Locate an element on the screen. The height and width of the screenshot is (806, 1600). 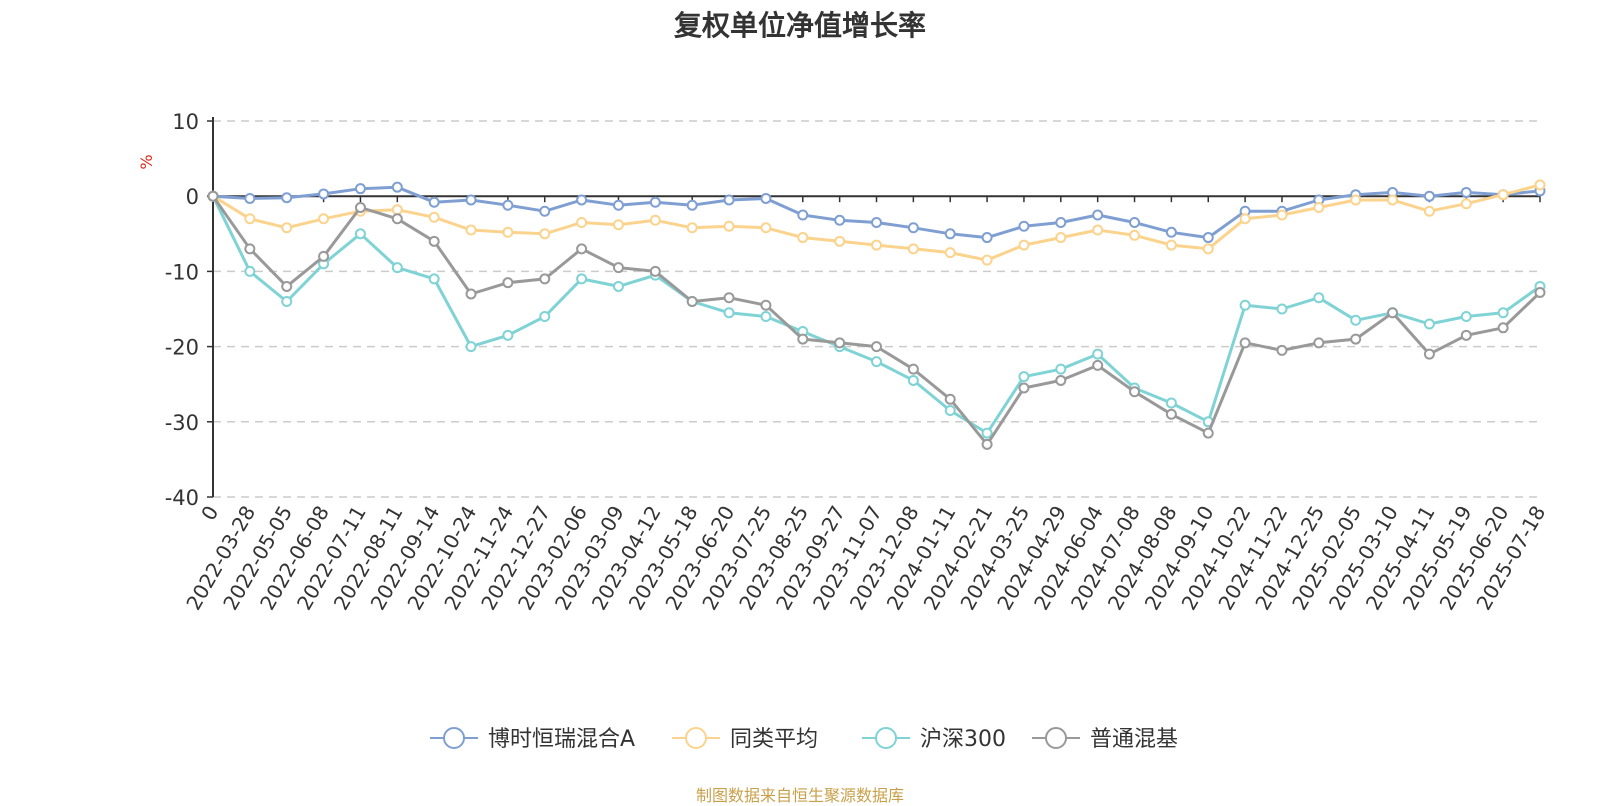
legend-item-0: 博时恒瑞混合A is located at coordinates (532, 739).